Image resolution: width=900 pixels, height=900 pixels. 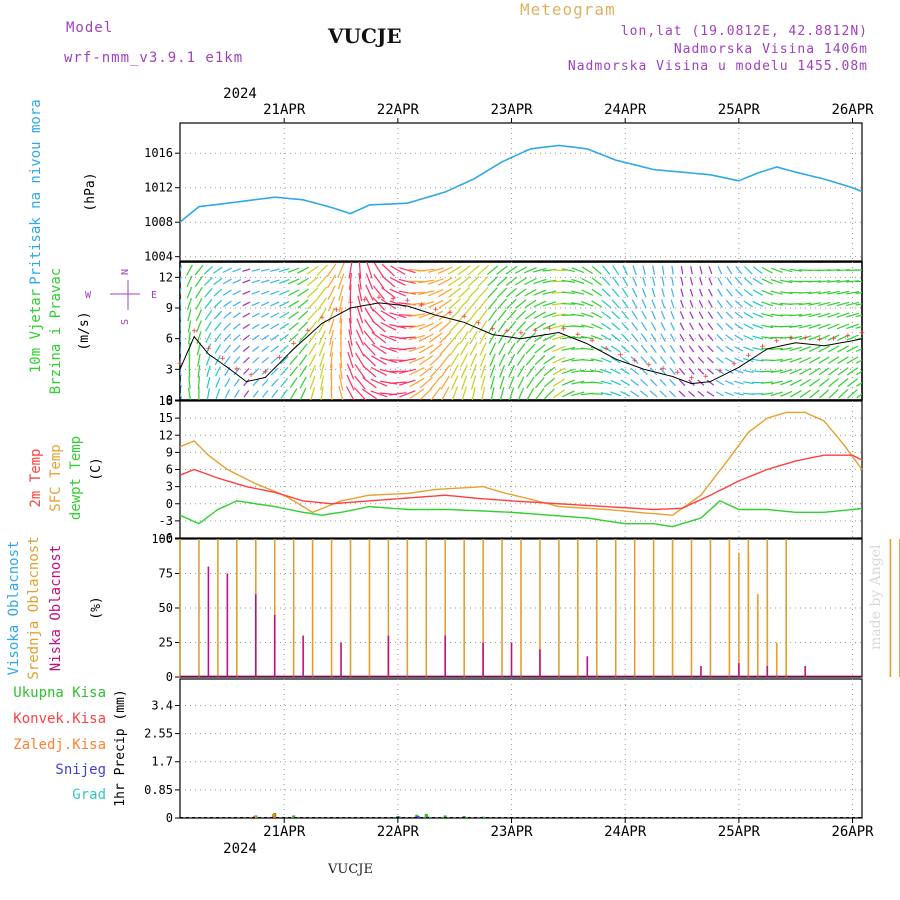 What do you see at coordinates (166, 521) in the screenshot?
I see `y-tick-label: -3` at bounding box center [166, 521].